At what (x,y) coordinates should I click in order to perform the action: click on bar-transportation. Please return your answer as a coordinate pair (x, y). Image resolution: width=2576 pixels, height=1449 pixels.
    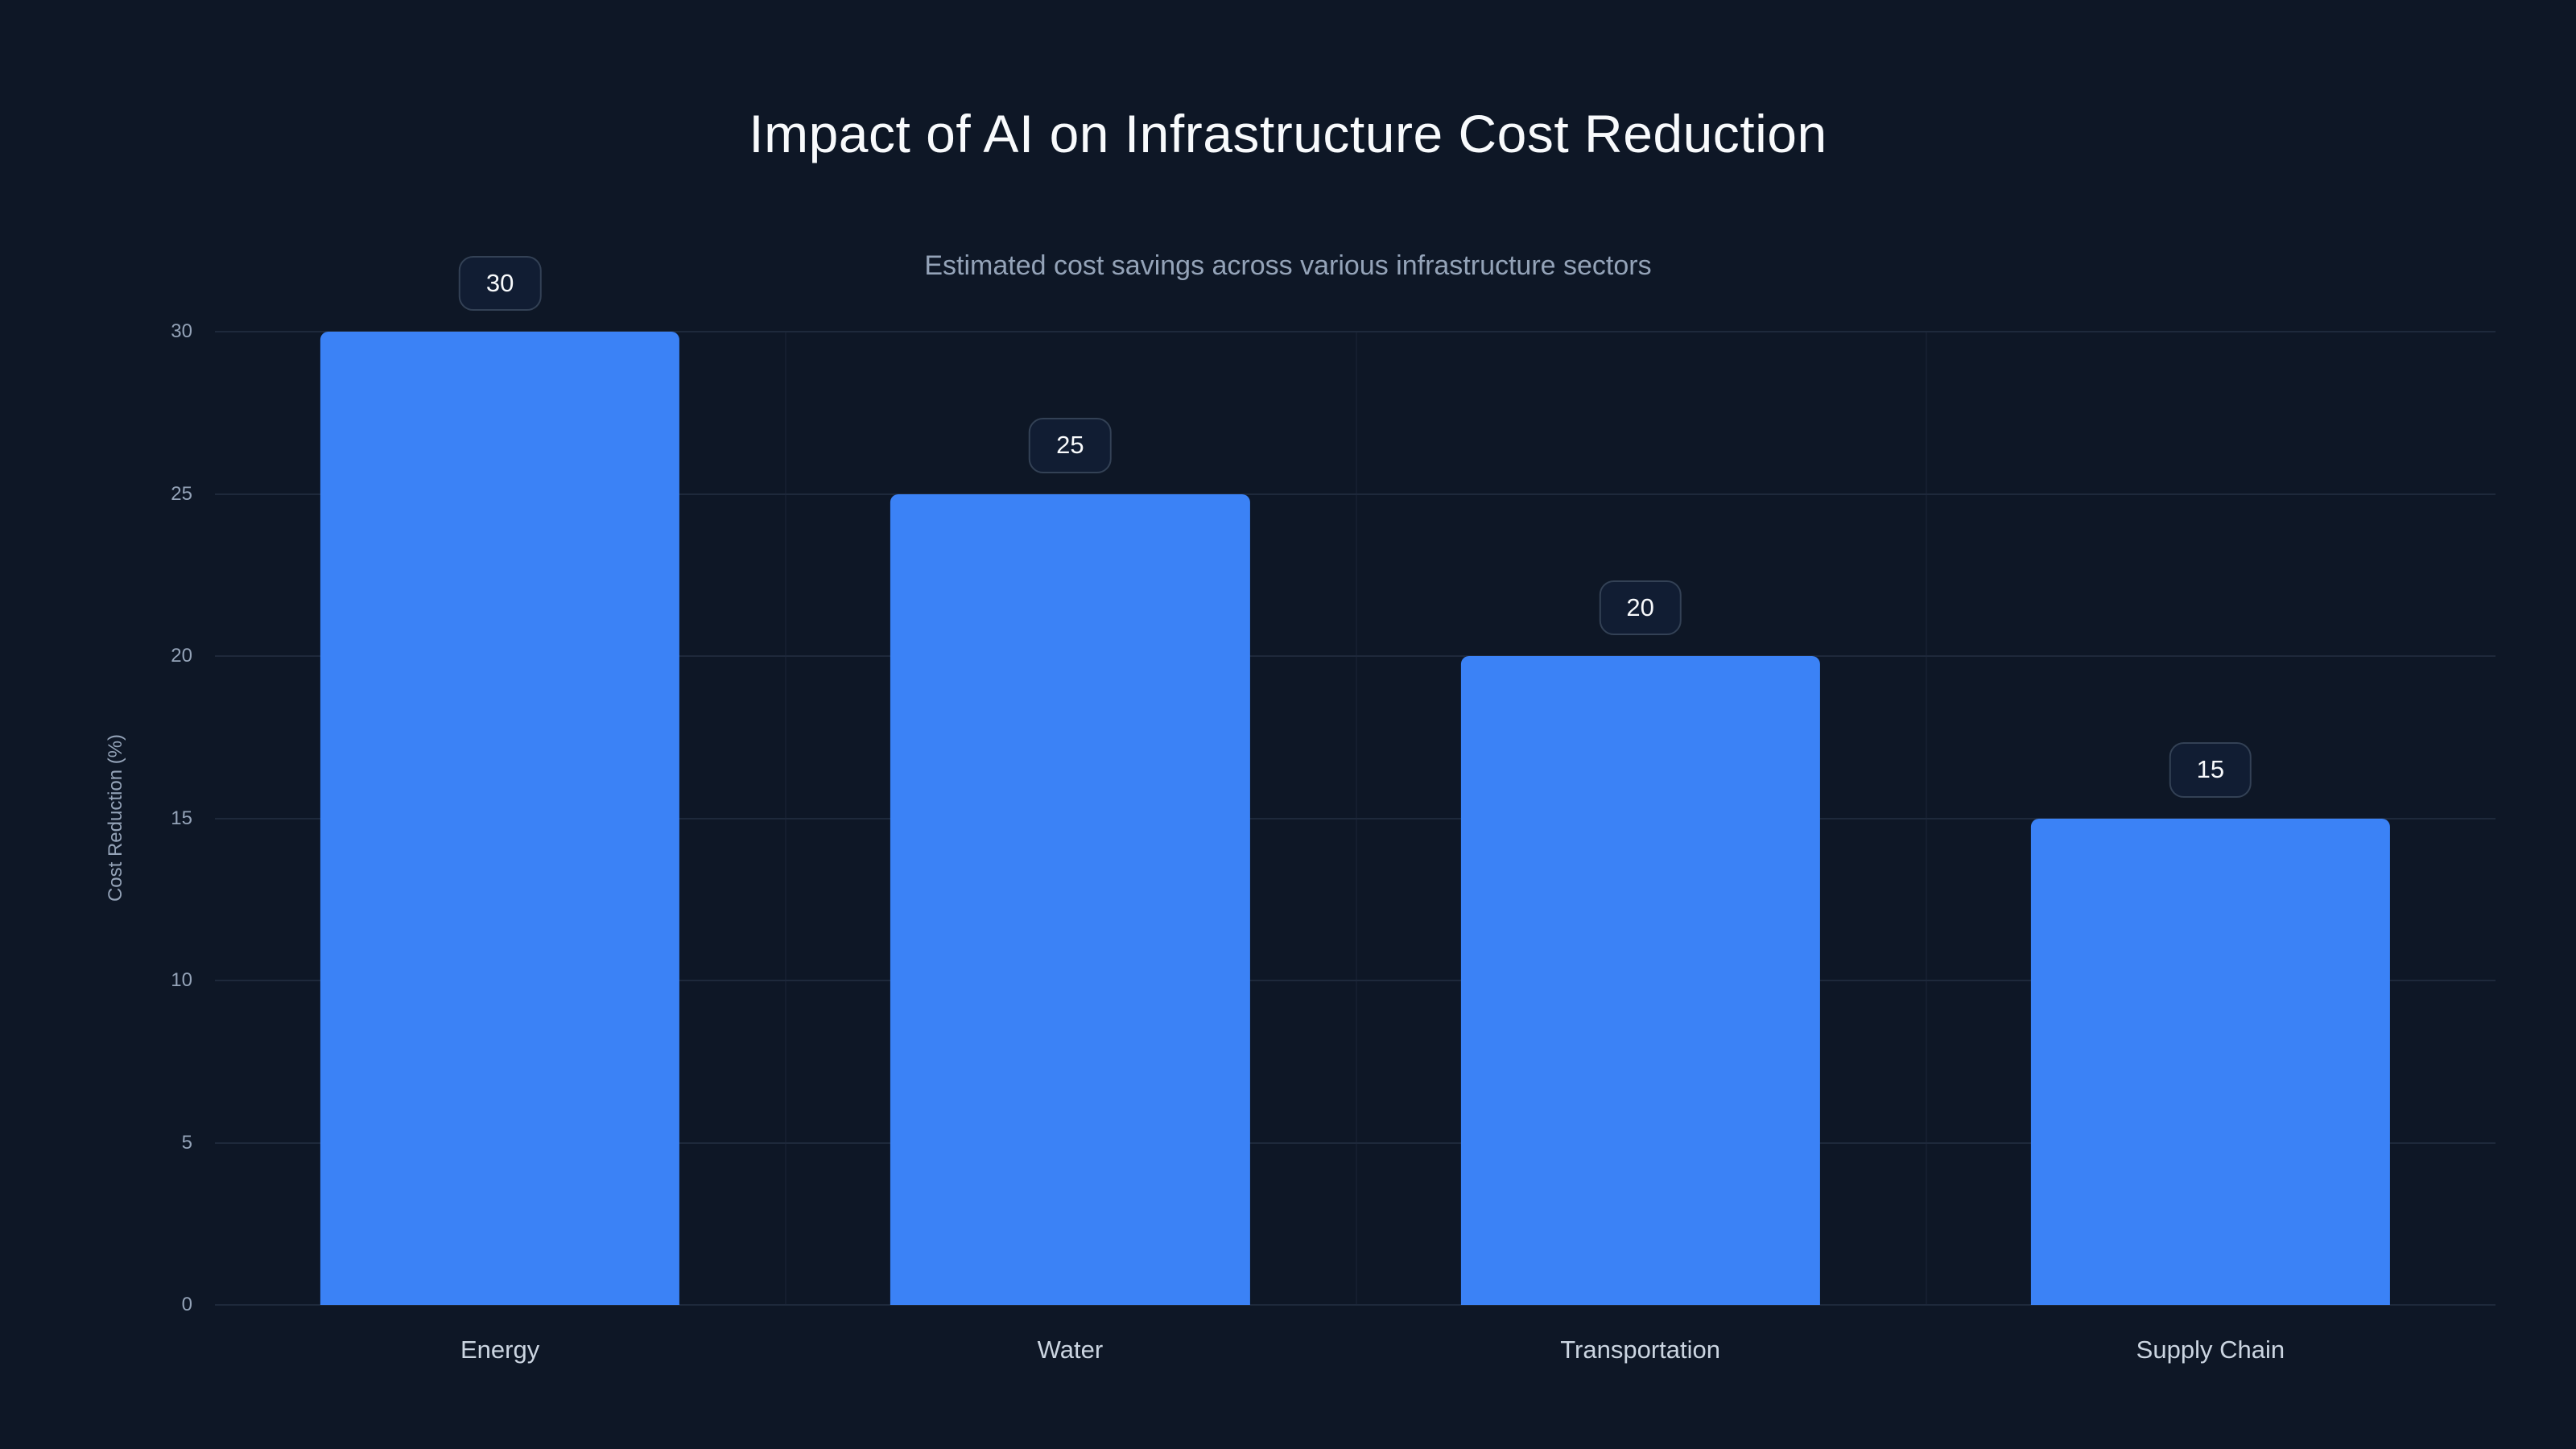
    Looking at the image, I should click on (1640, 980).